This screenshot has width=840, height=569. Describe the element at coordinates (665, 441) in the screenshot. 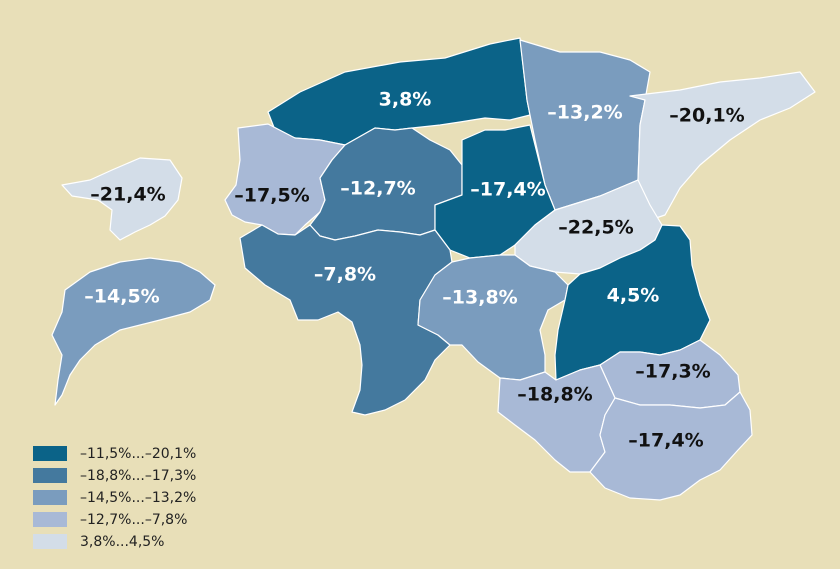

I see `label-voru: –17,4%` at that location.